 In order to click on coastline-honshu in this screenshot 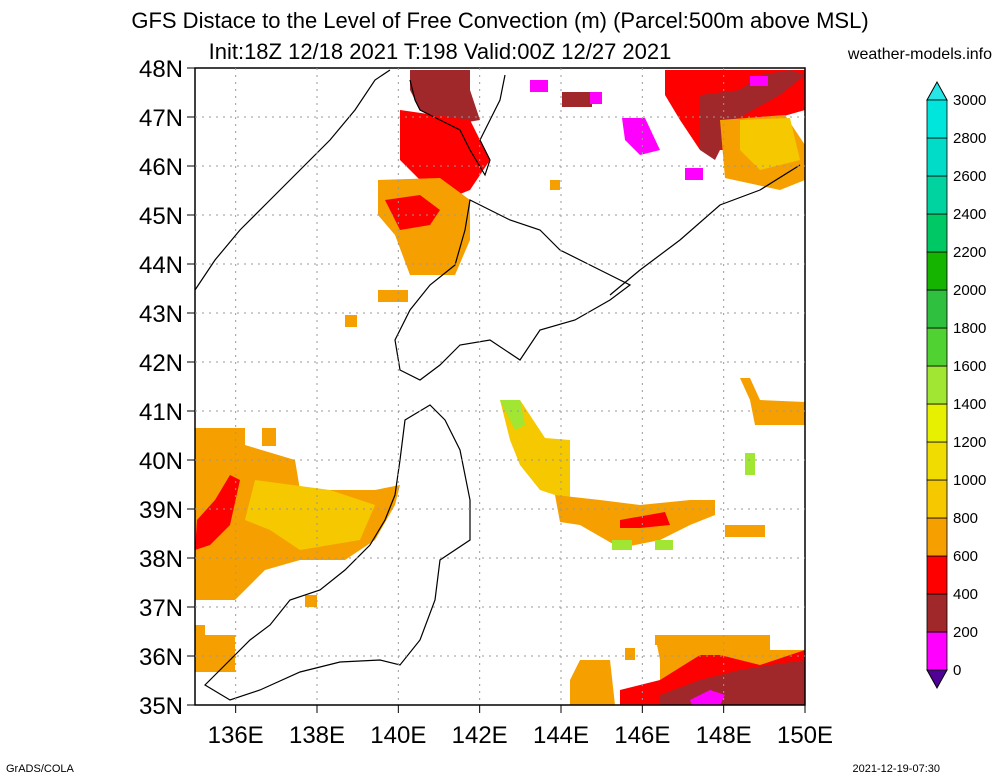, I will do `click(337, 552)`.